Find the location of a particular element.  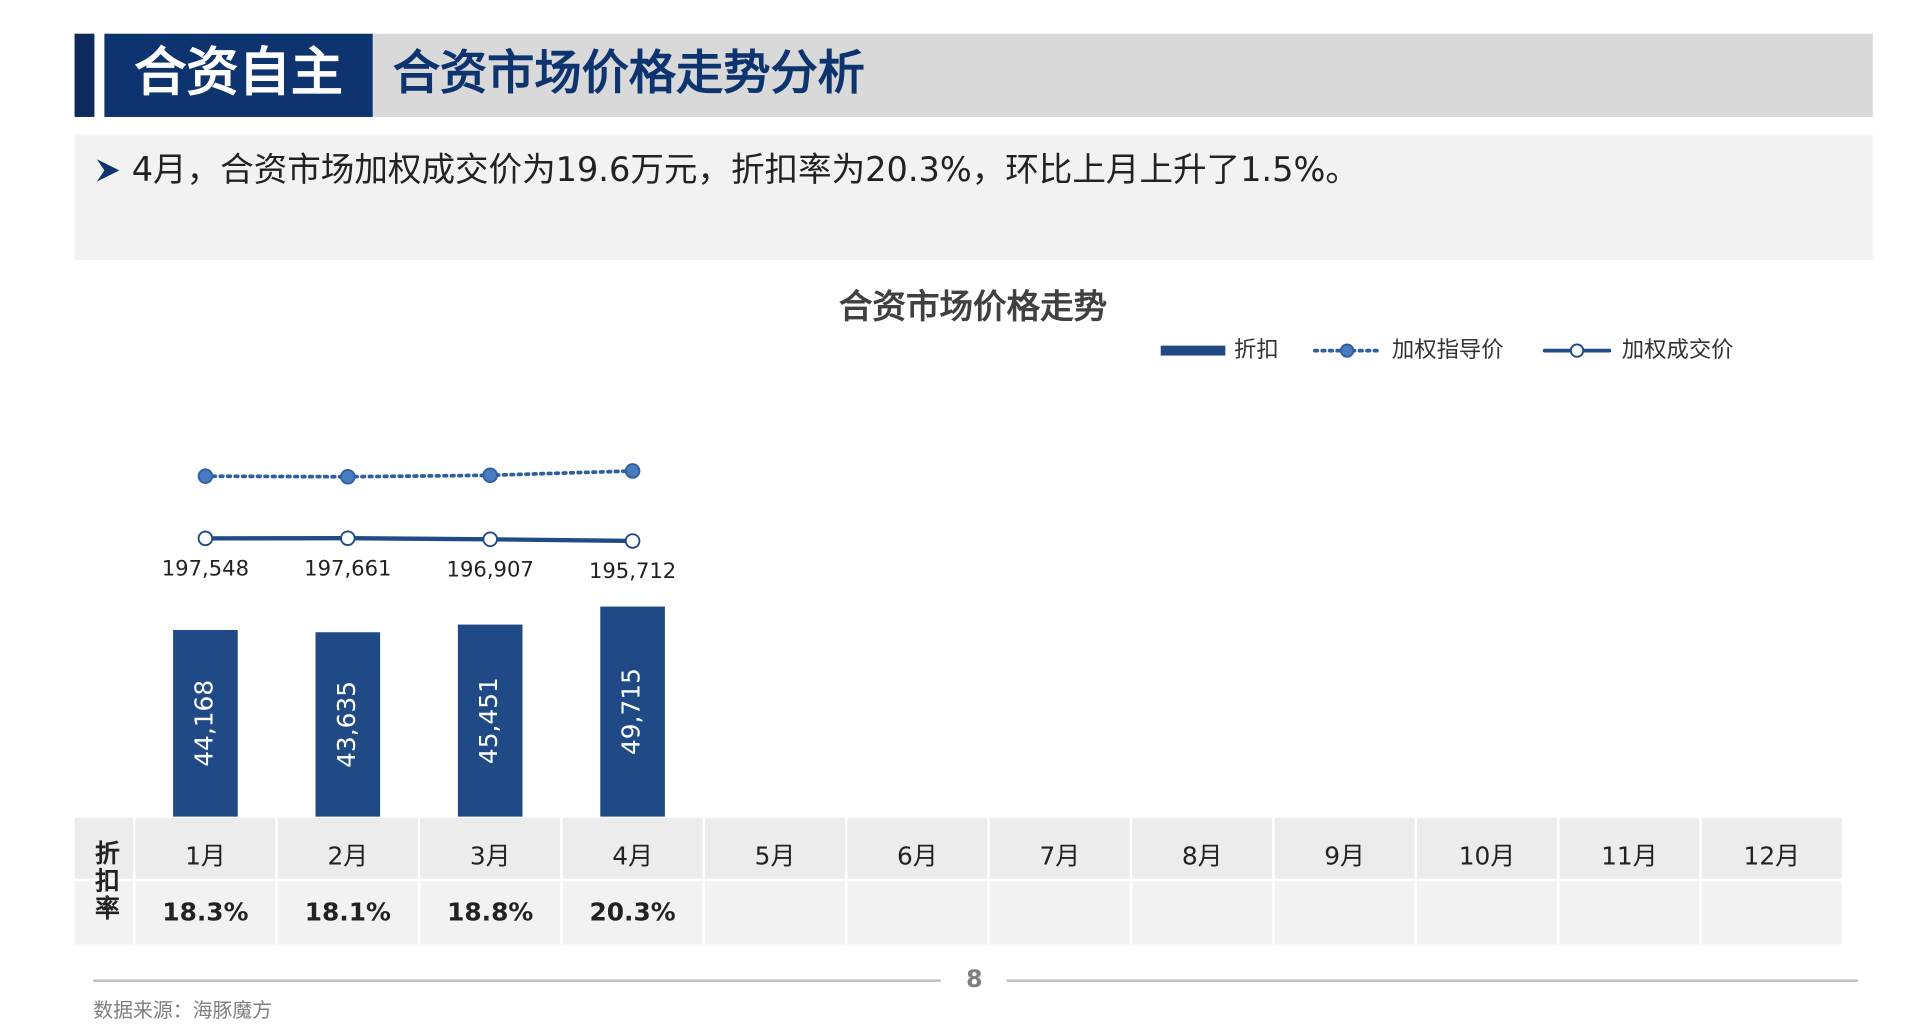

point-label: 197,661 is located at coordinates (347, 567).